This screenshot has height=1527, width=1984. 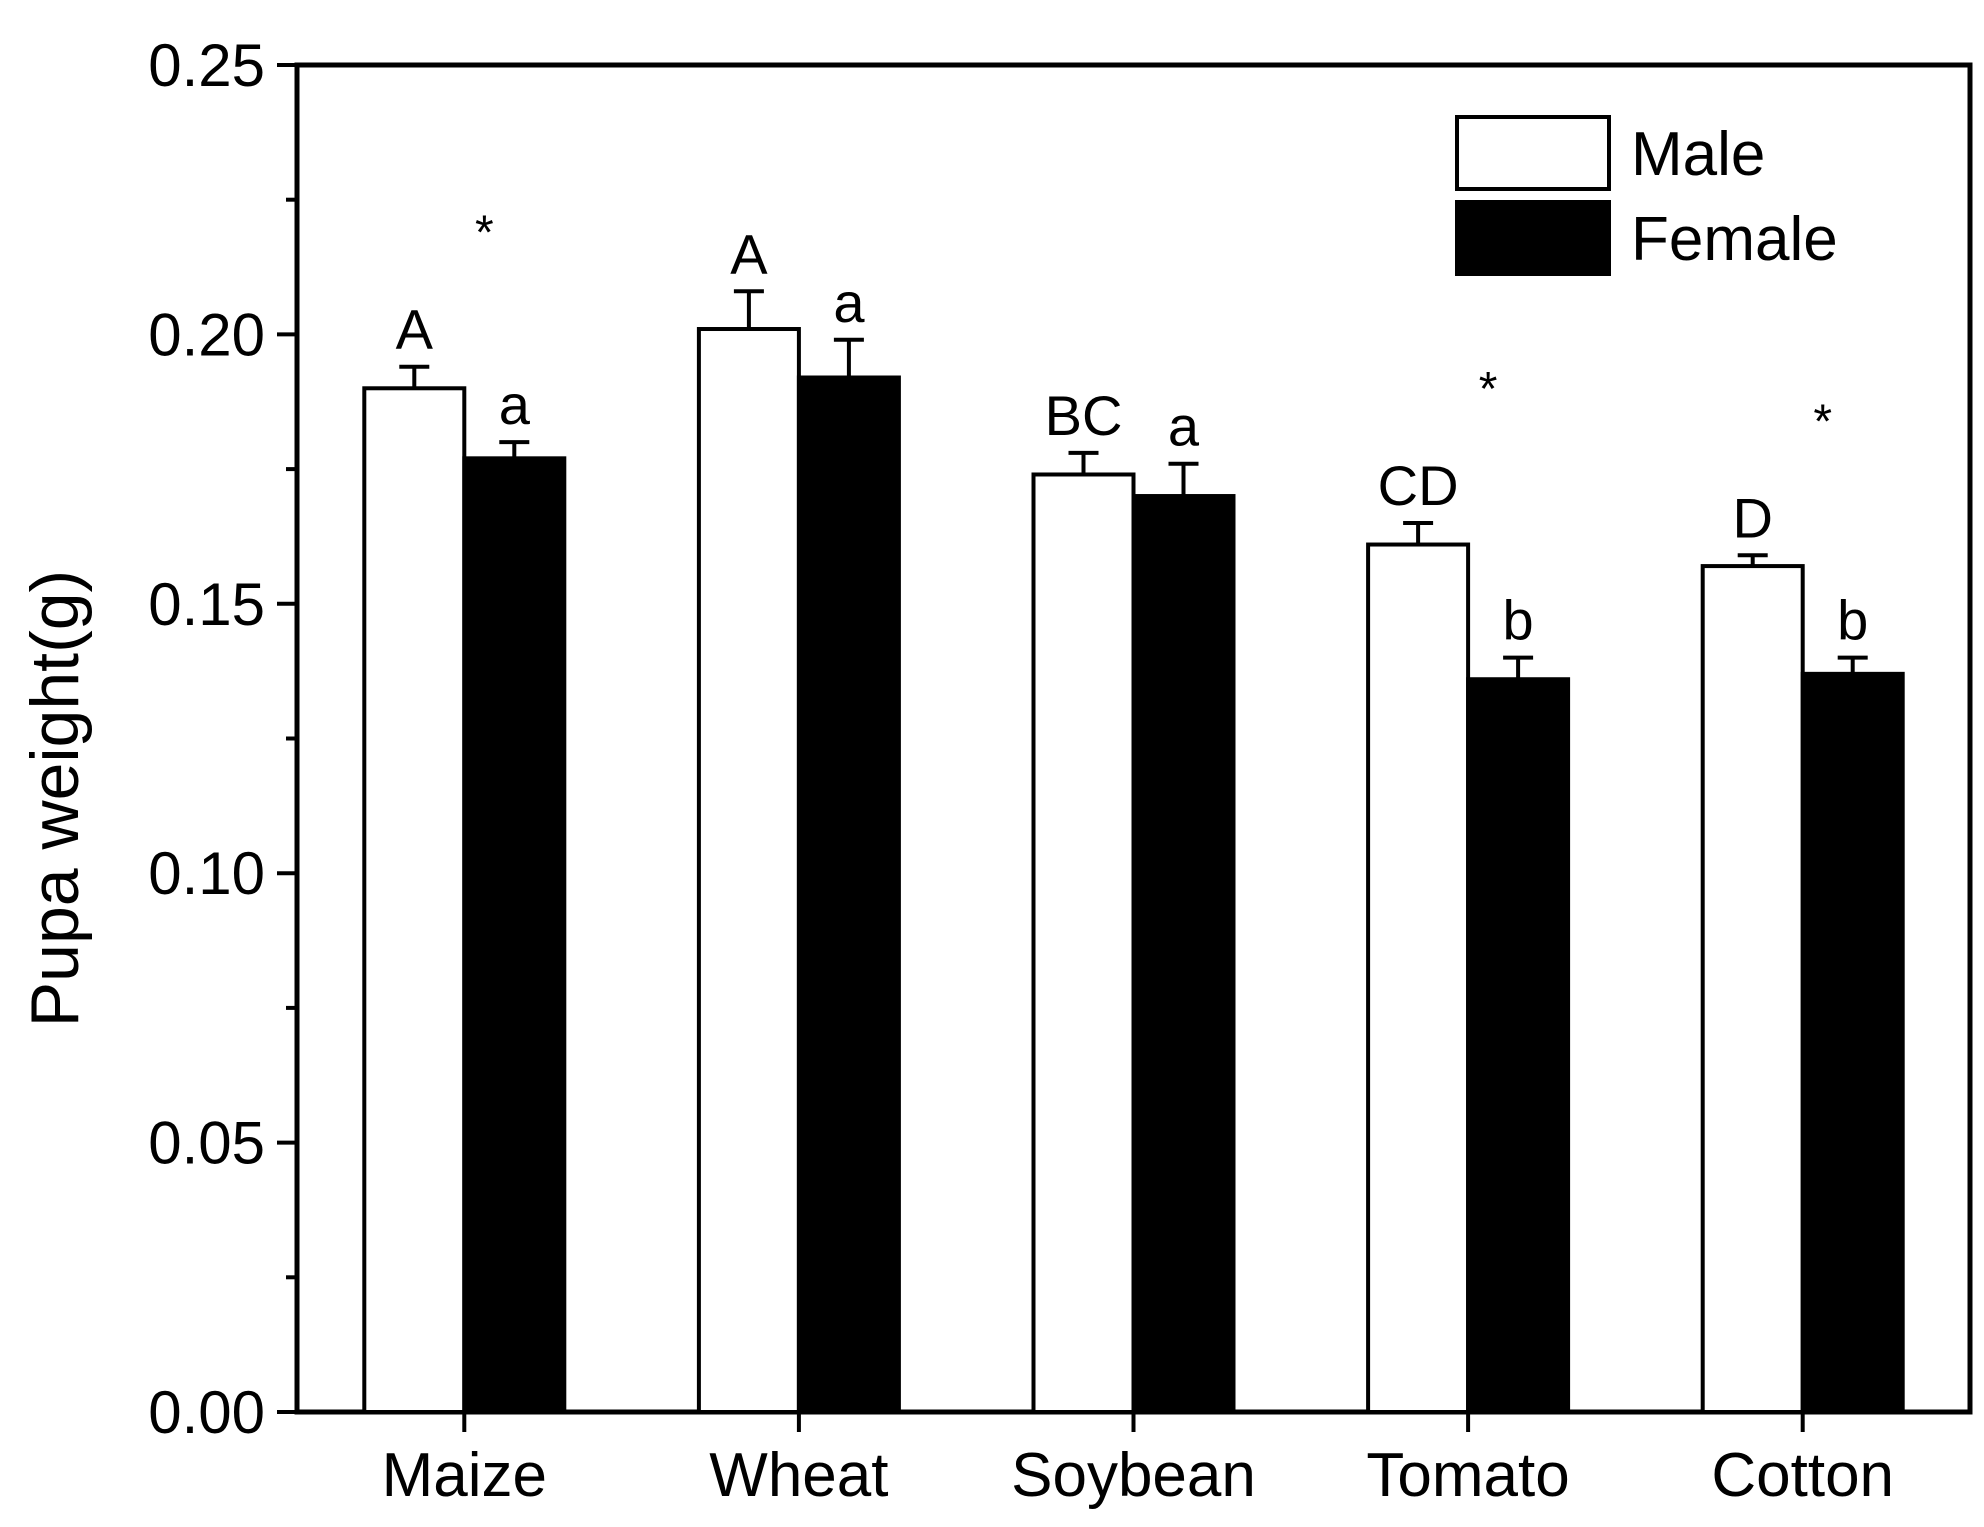 I want to click on y-tick-label: 0.05, so click(x=206, y=1143).